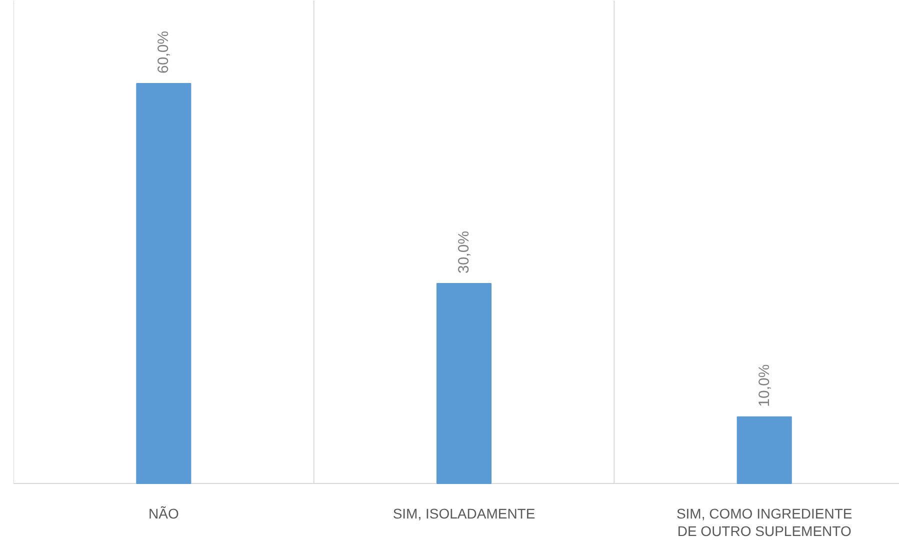 The height and width of the screenshot is (540, 899). What do you see at coordinates (464, 514) in the screenshot?
I see `x-tick-label: SIM, ISOLADAMENTE` at bounding box center [464, 514].